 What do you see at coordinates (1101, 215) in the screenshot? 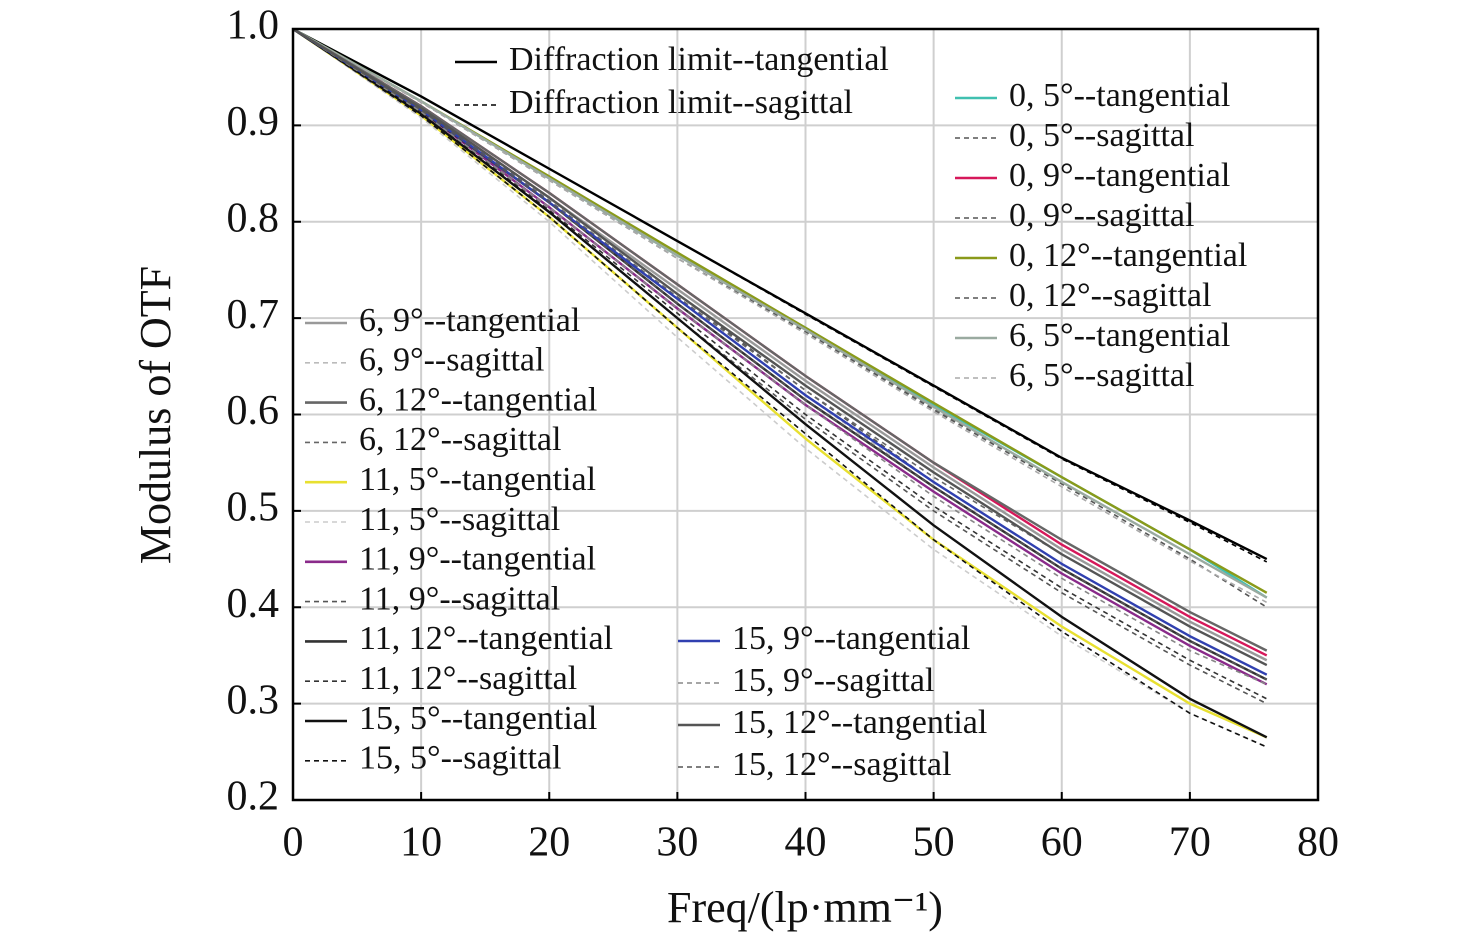
I see `legend-label: 0, 9°--sagittal` at bounding box center [1101, 215].